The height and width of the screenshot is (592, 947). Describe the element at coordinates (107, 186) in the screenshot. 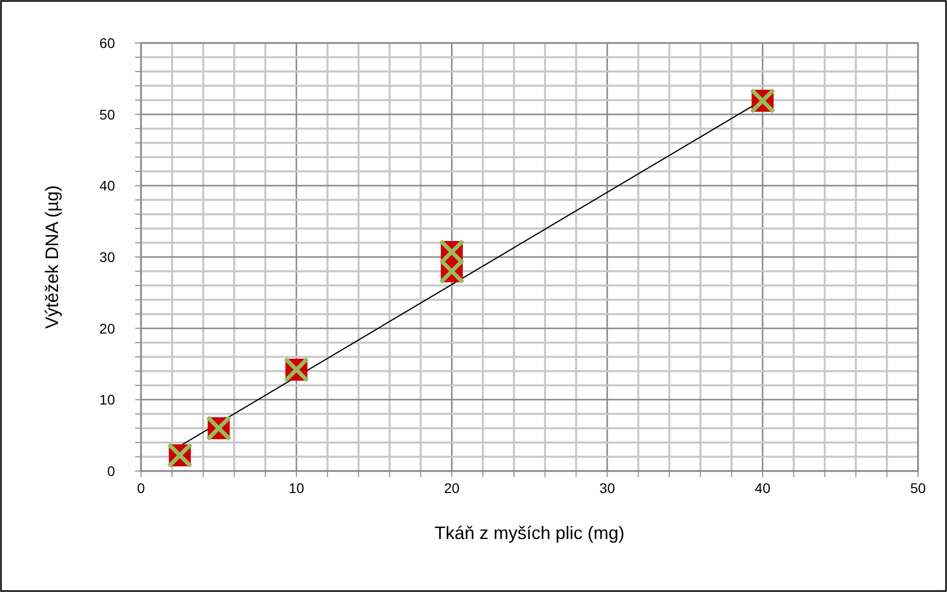

I see `y-tick-label: 40` at that location.